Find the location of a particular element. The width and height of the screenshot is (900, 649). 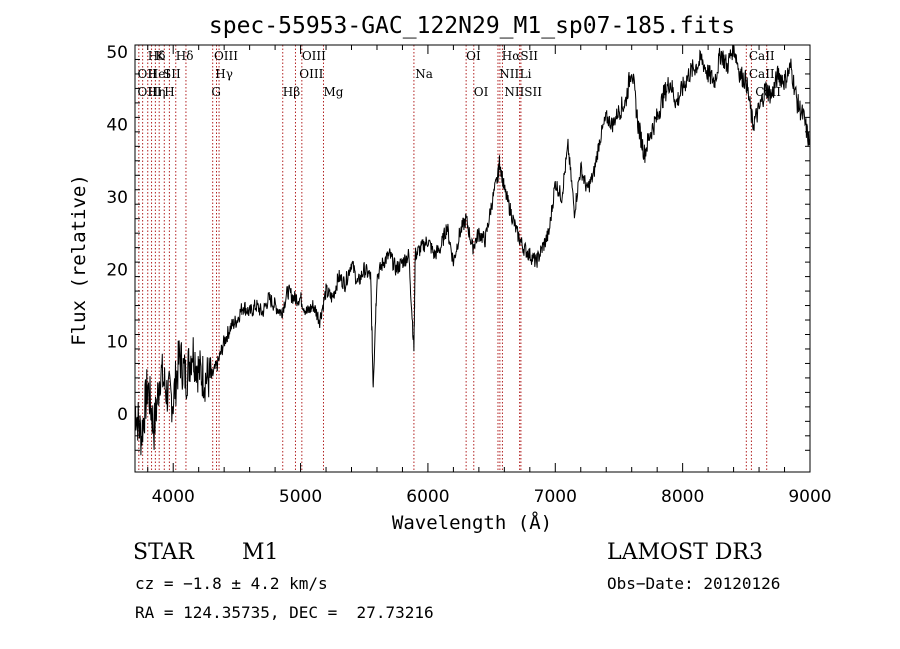

object-class: STAR is located at coordinates (163, 552).